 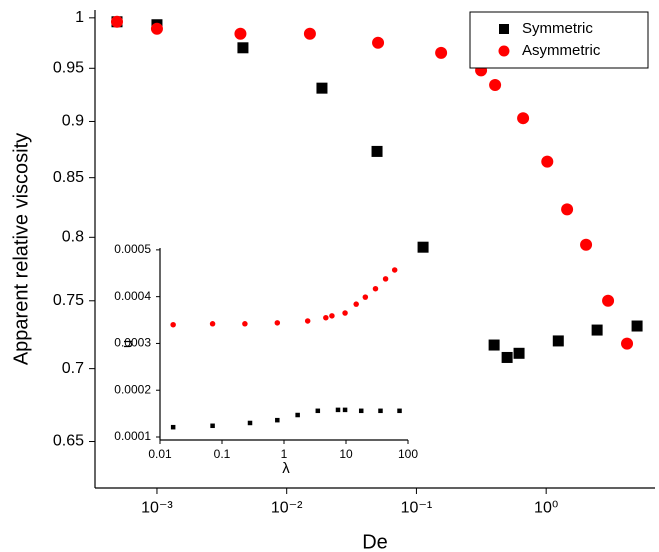 I want to click on x-tick-label: 10⁻¹, so click(x=417, y=508).